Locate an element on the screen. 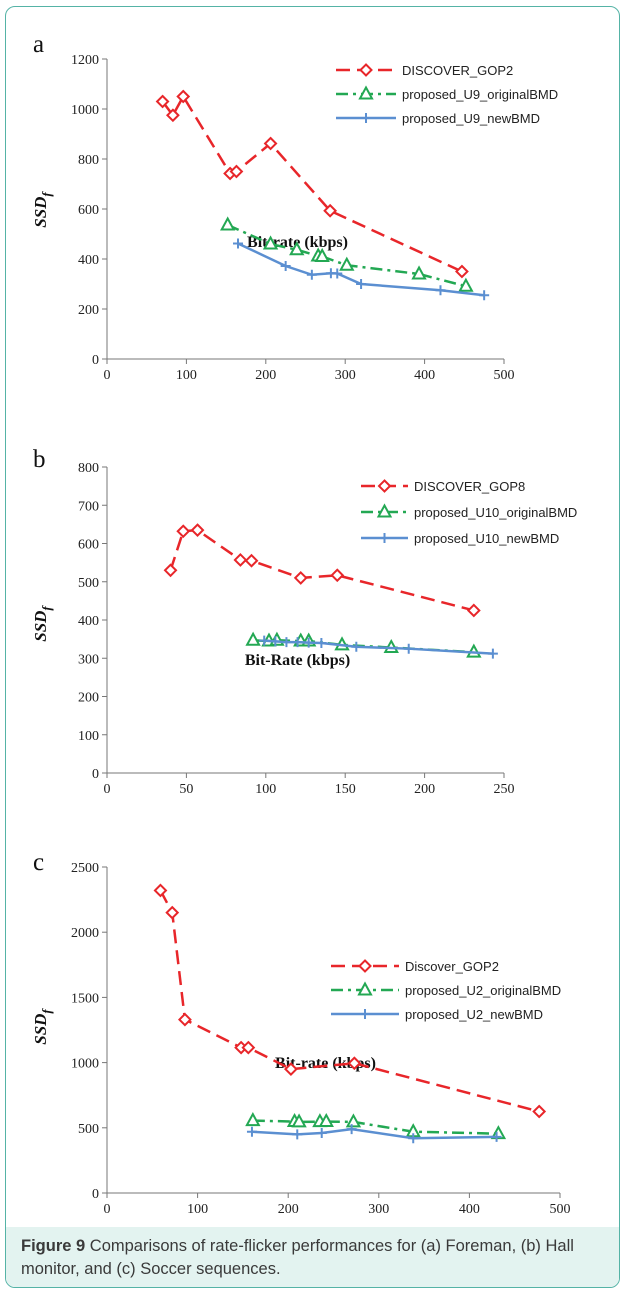 The height and width of the screenshot is (1295, 627). x-tick-label: 150 is located at coordinates (345, 789).